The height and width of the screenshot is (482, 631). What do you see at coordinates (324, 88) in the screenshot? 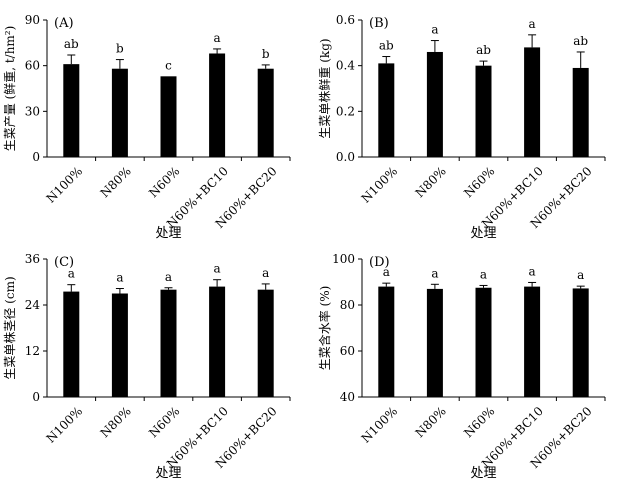
I see `y-axis-title: 生菜单株鲜重 (kg)` at bounding box center [324, 88].